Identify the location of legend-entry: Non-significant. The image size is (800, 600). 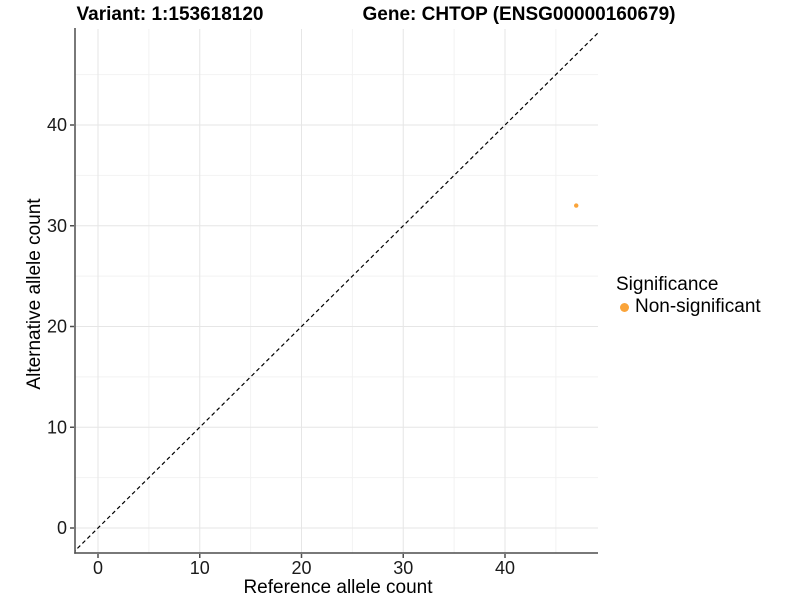
(688, 307).